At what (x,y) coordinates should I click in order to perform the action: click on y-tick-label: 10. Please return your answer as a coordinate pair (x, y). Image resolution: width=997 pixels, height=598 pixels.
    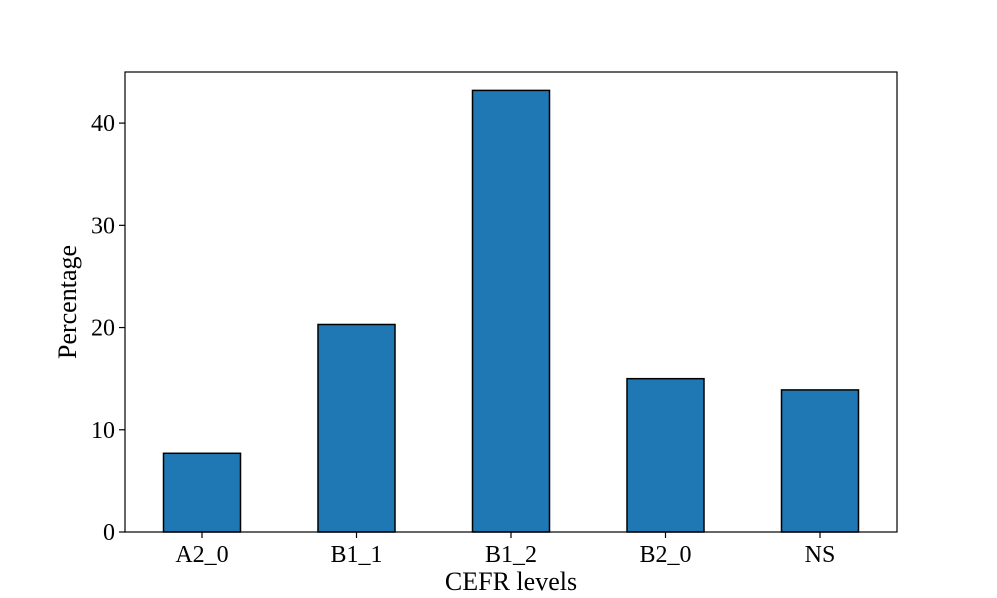
    Looking at the image, I should click on (103, 431).